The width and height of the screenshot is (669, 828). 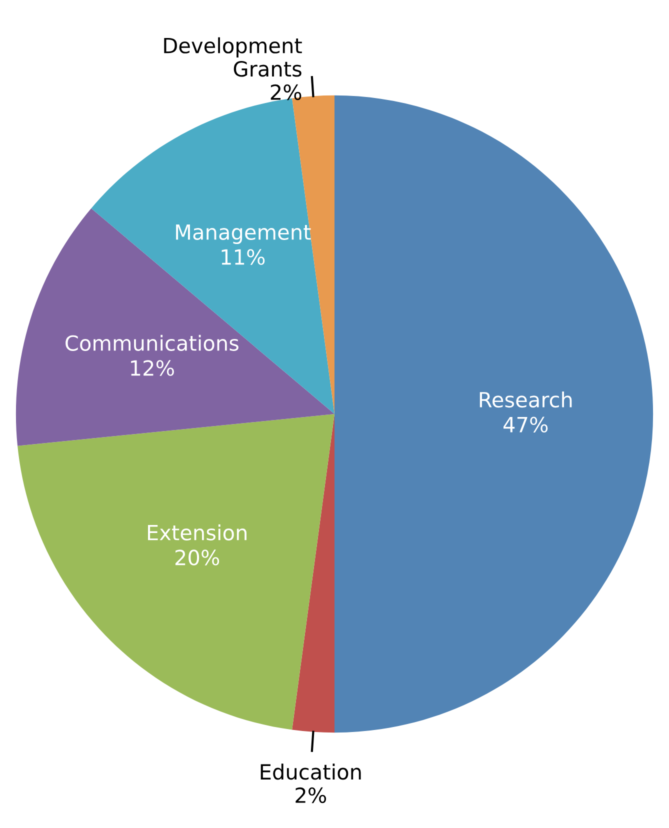 What do you see at coordinates (152, 368) in the screenshot?
I see `data-label: 12%` at bounding box center [152, 368].